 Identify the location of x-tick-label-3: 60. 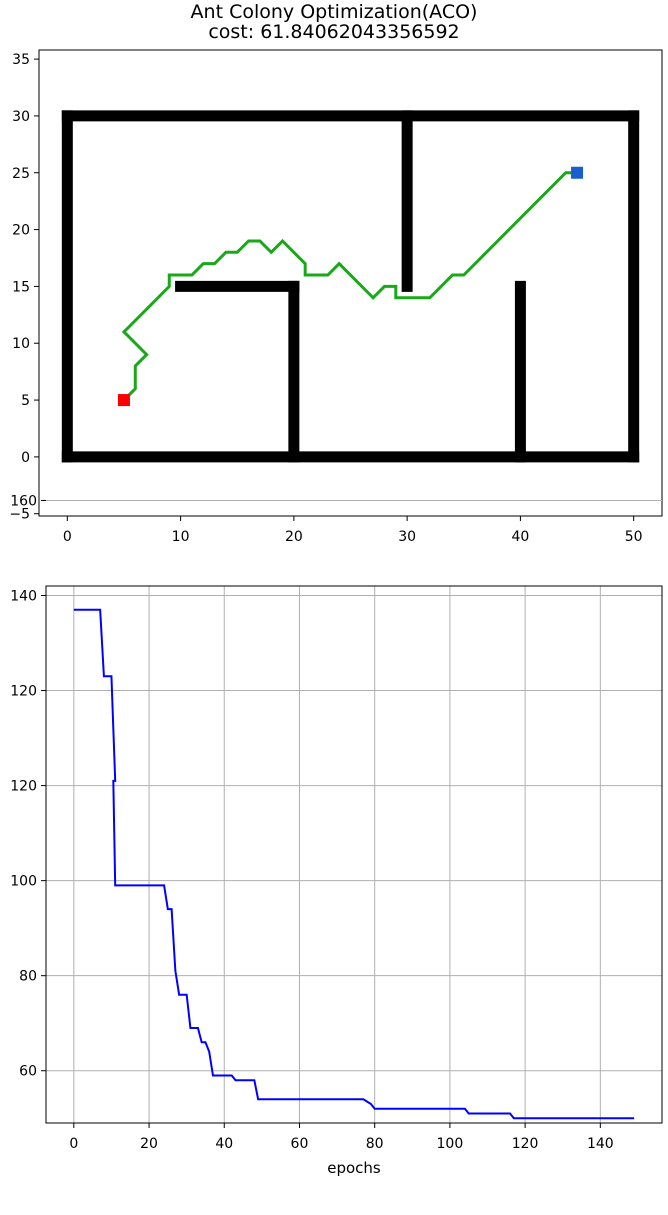
(300, 1144).